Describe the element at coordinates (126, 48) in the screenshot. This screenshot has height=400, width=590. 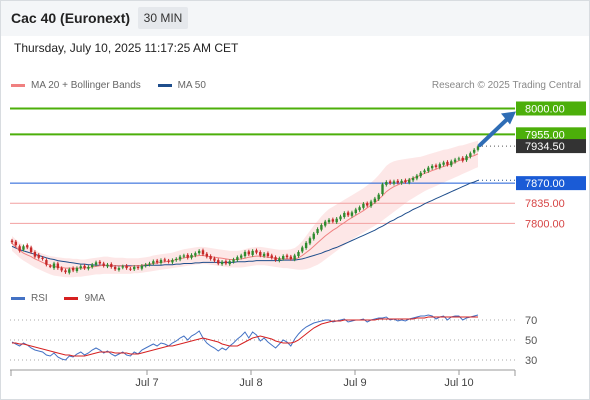
I see `timestamp: Thursday, July 10, 2025 11:17:25 AM CET` at that location.